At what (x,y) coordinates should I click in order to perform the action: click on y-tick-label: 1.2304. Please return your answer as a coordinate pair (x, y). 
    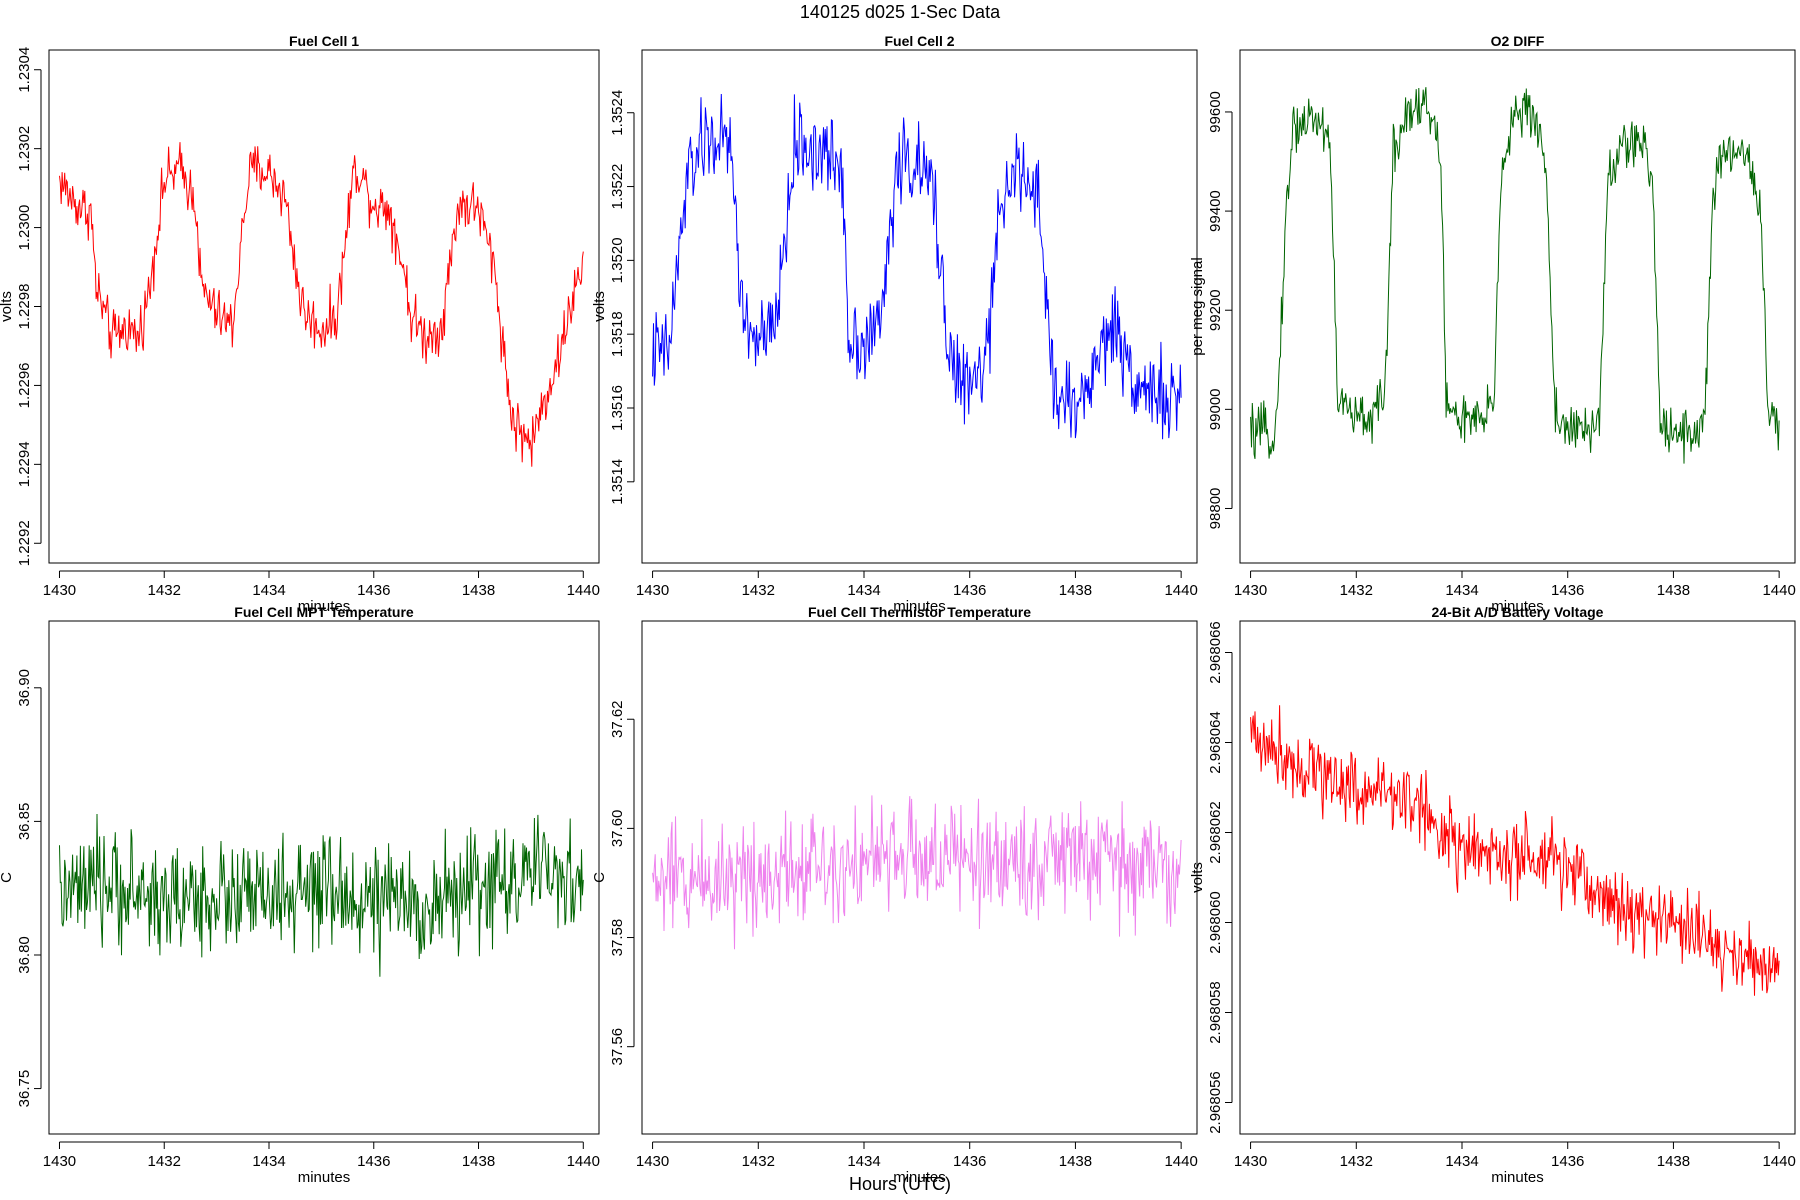
    Looking at the image, I should click on (24, 70).